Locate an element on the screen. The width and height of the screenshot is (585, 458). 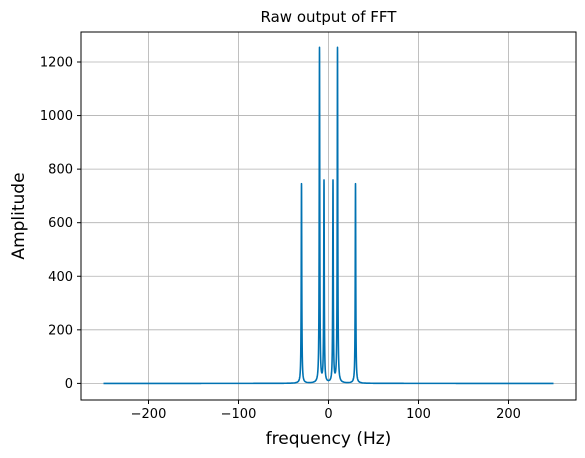
y-tick-label: 0 is located at coordinates (69, 384).